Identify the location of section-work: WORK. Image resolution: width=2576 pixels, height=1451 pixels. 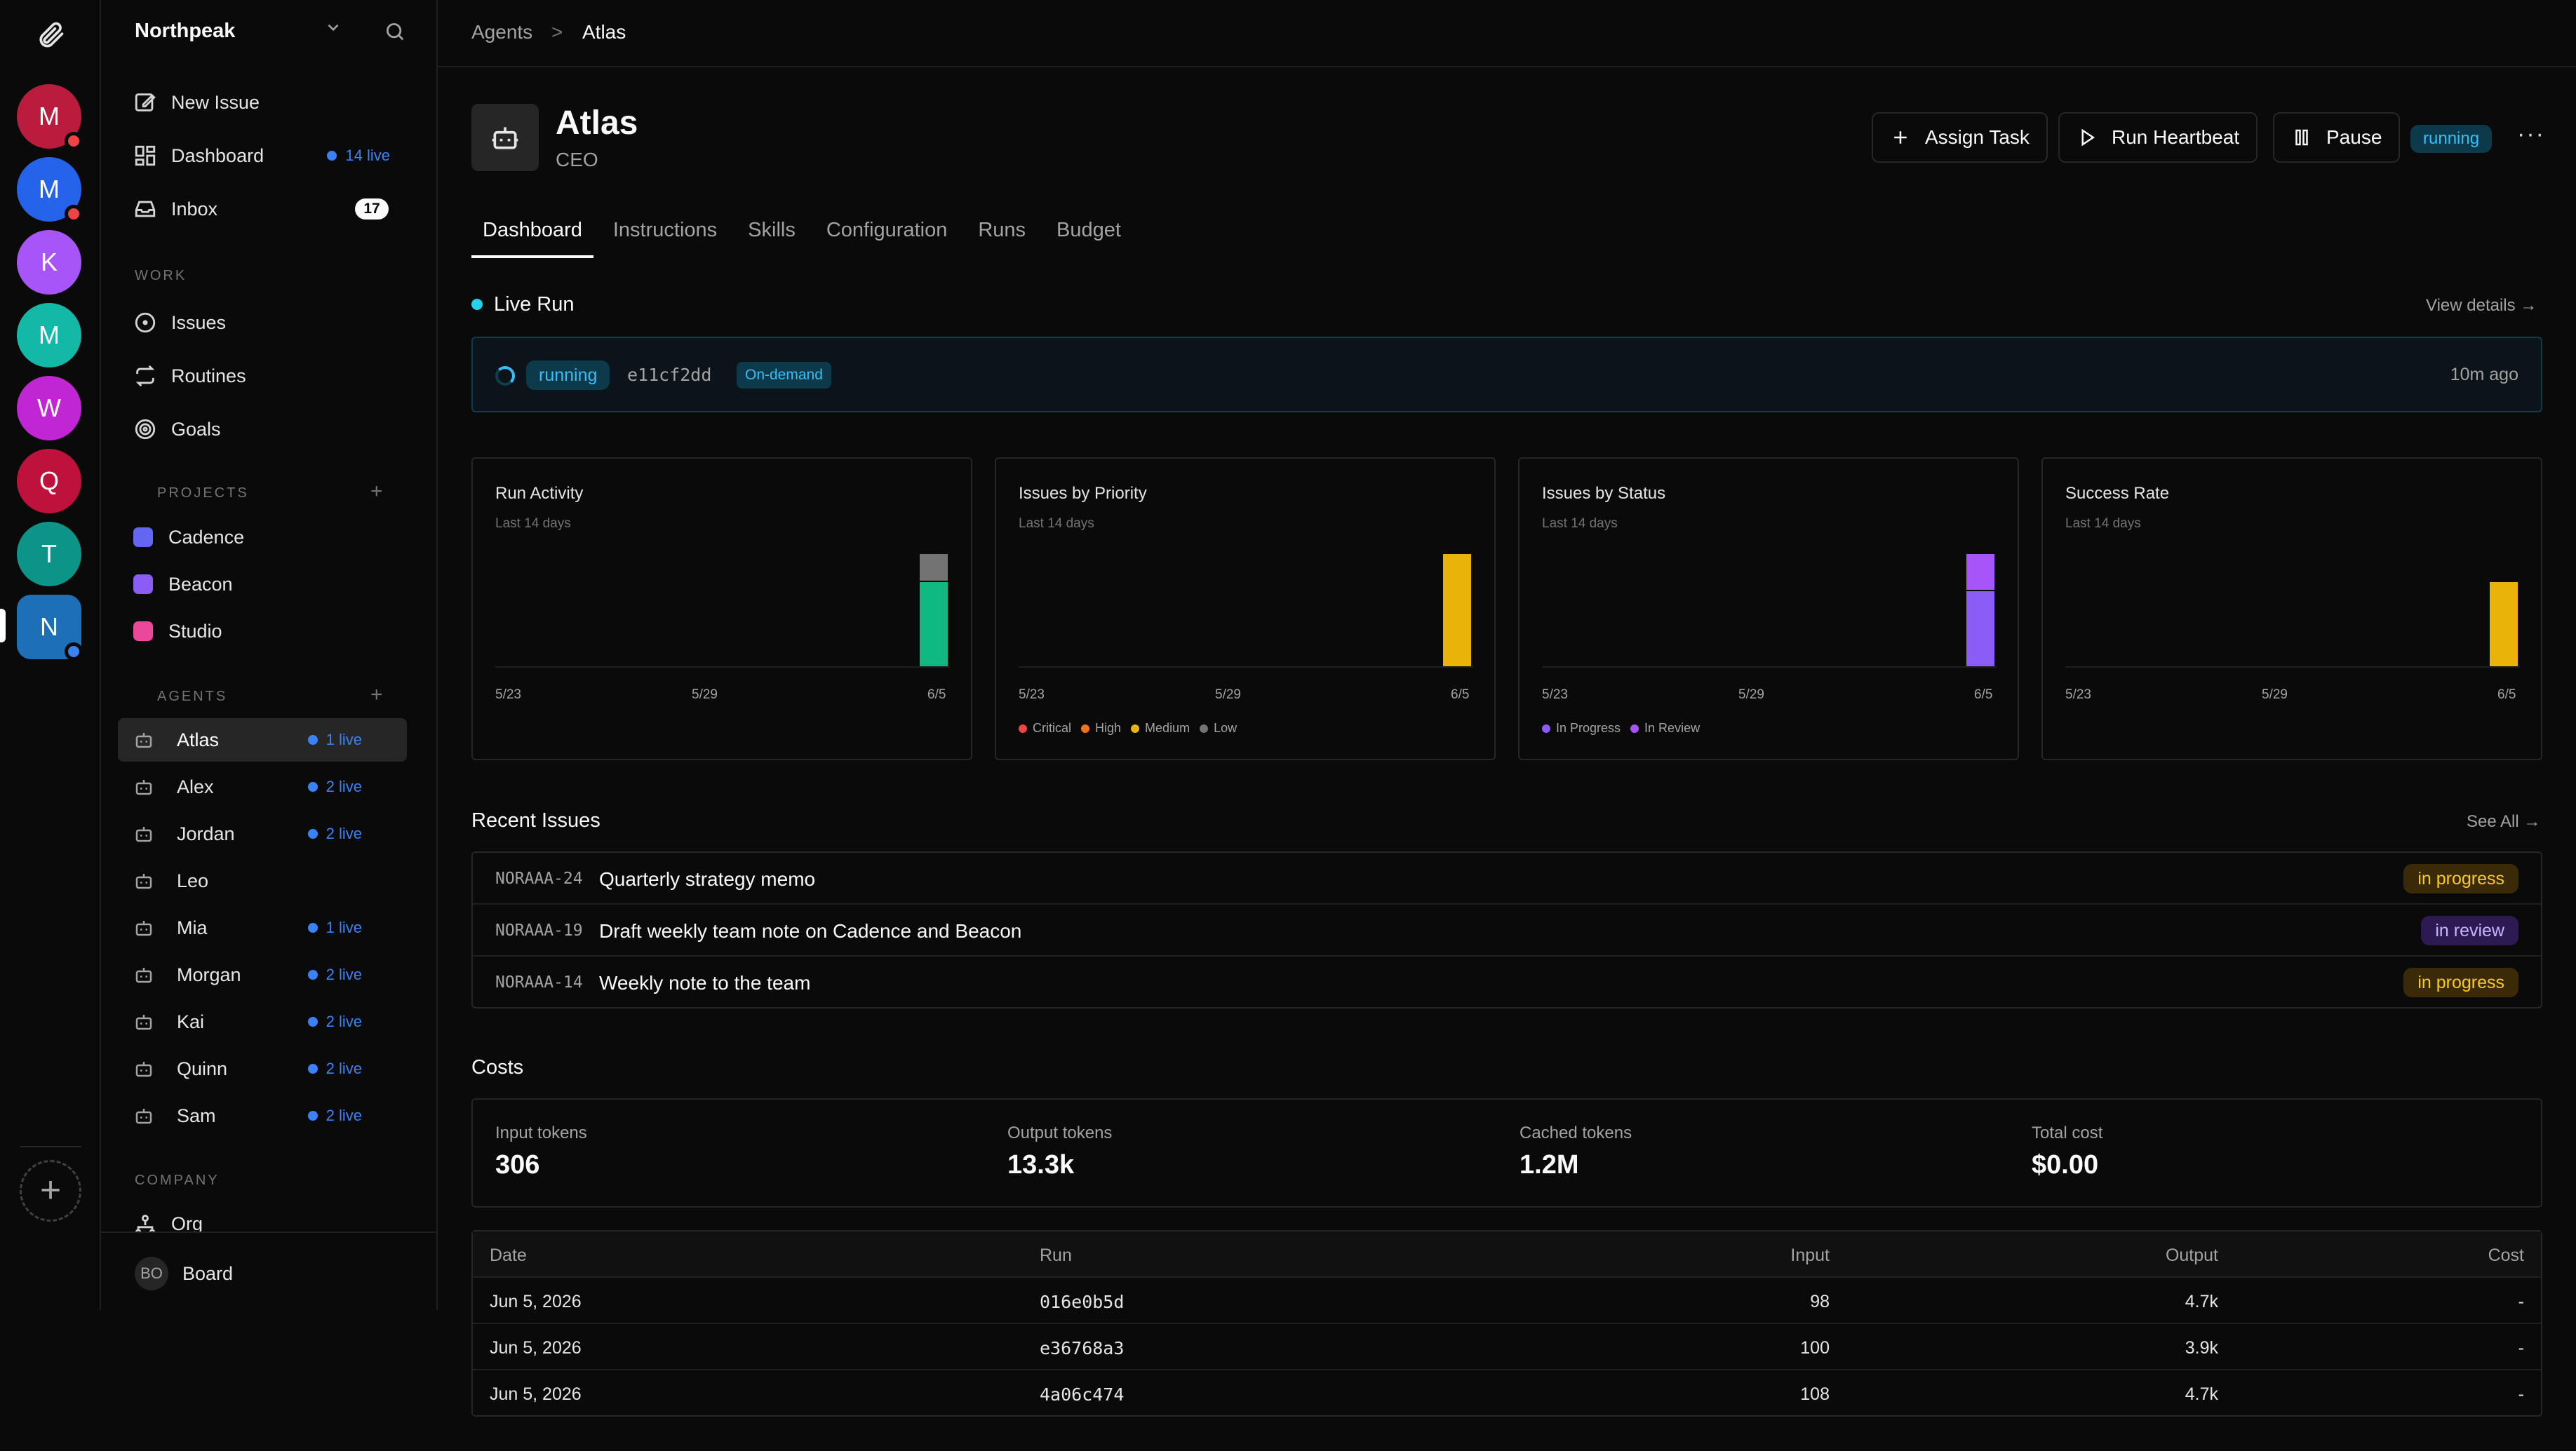
(161, 275).